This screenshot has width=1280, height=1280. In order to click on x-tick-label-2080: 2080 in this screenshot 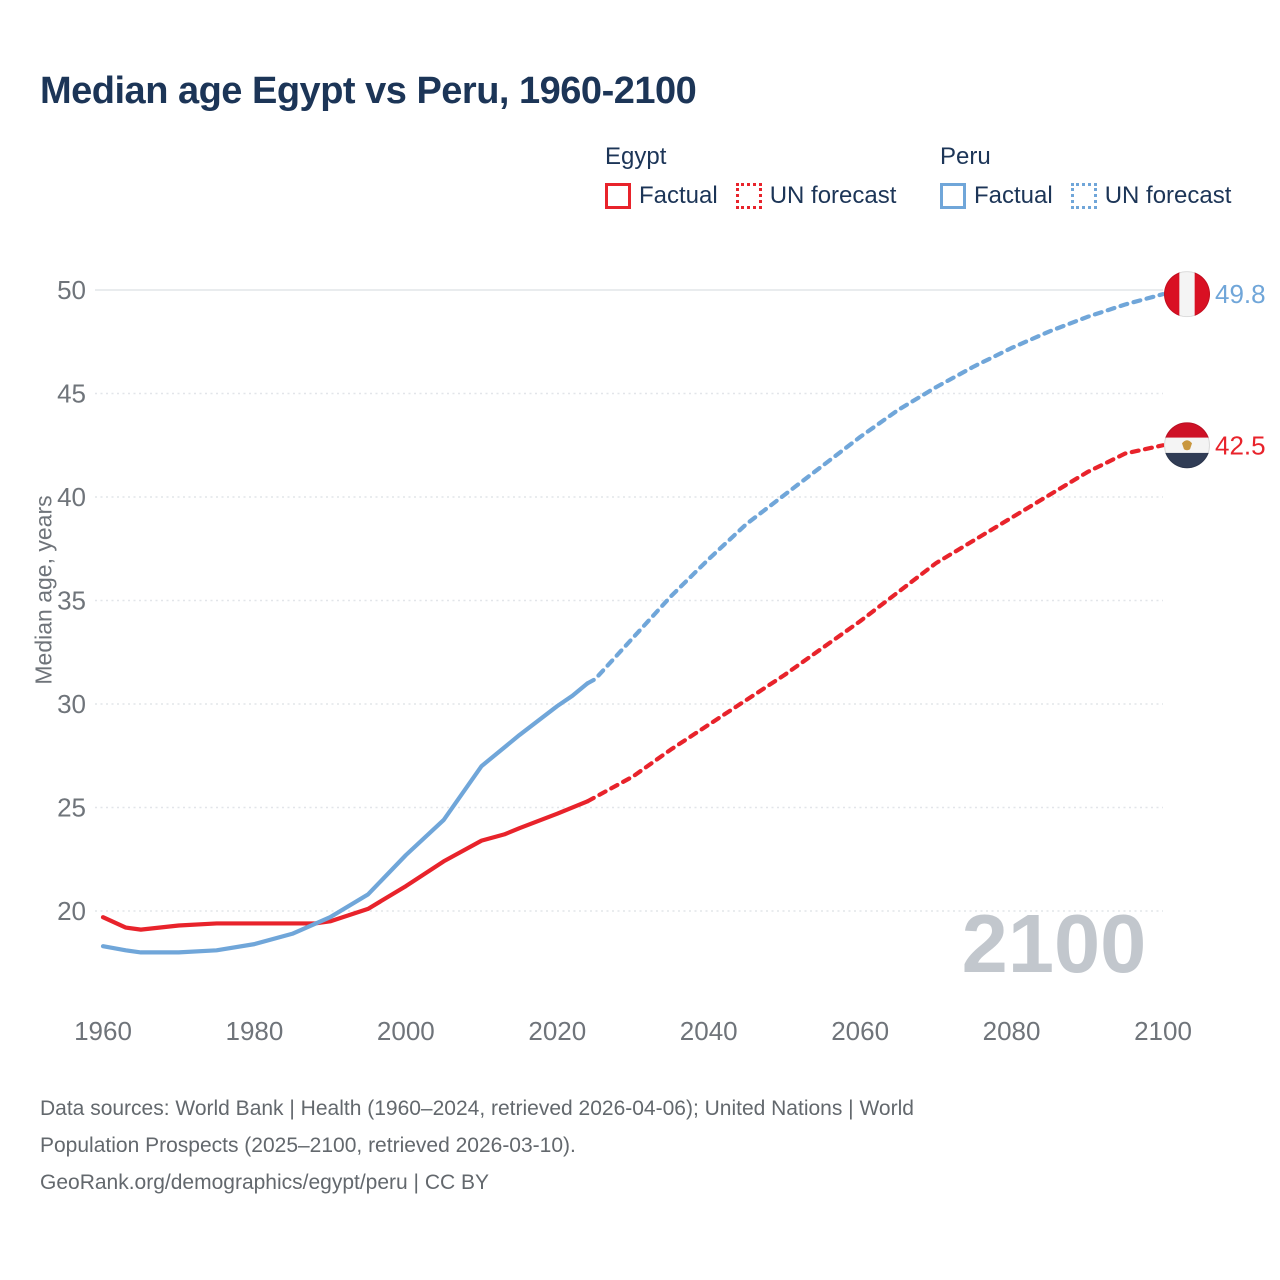, I will do `click(1012, 1031)`.